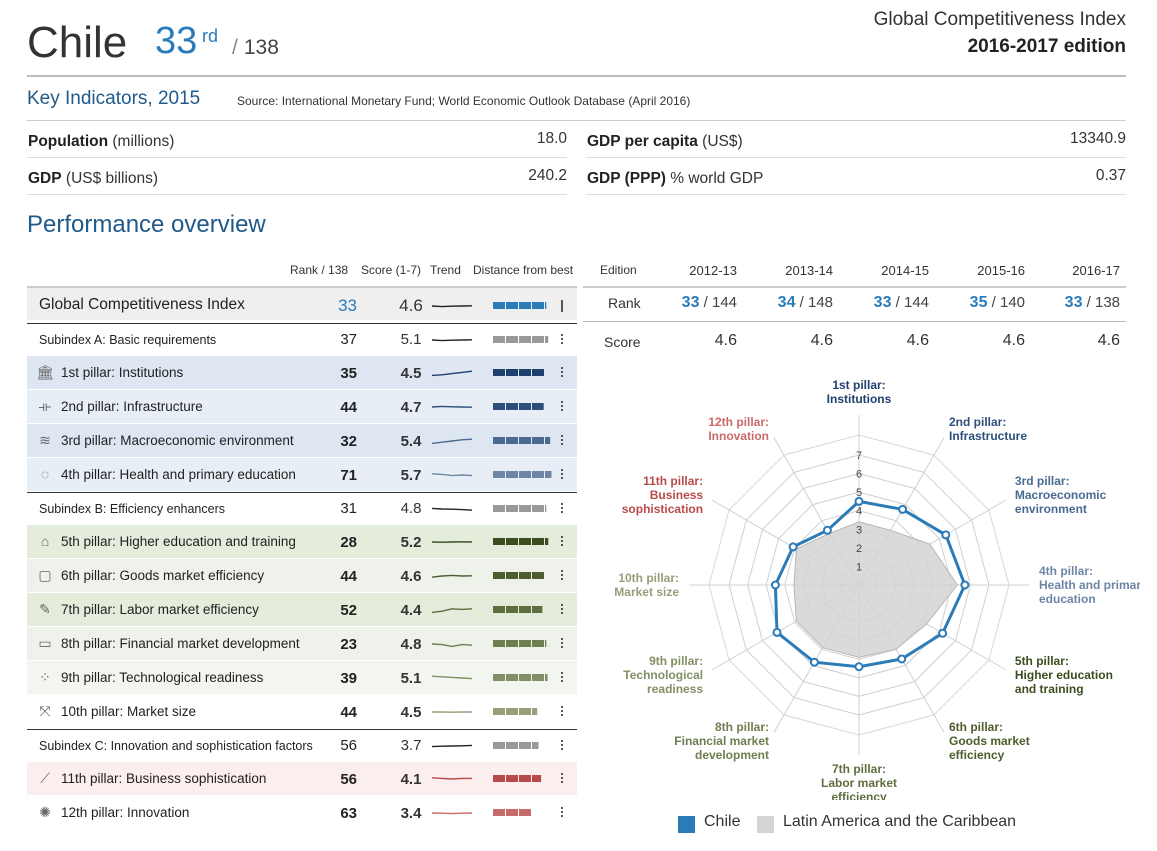 The width and height of the screenshot is (1157, 851). What do you see at coordinates (999, 19) in the screenshot?
I see `report-title: Global Competitiveness Index` at bounding box center [999, 19].